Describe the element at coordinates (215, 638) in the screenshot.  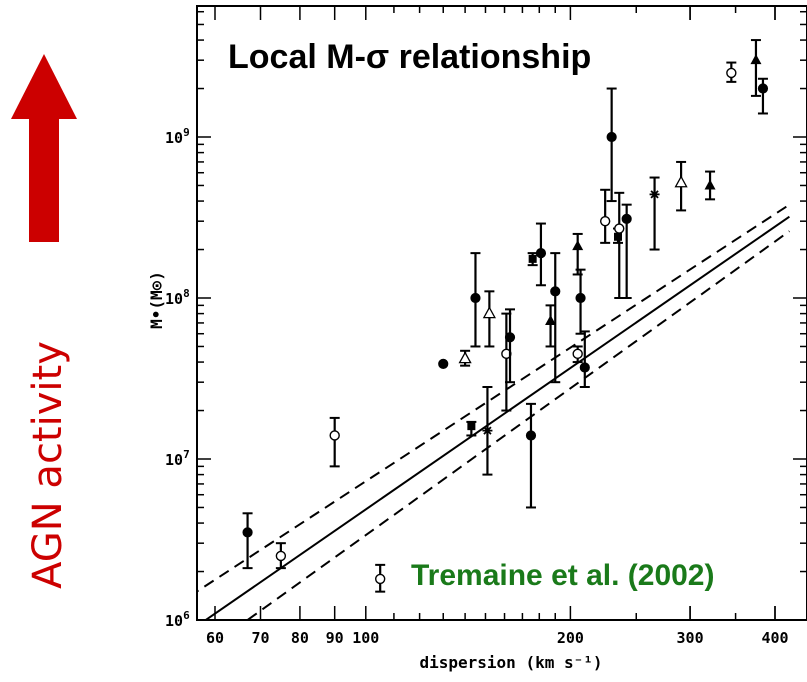
I see `x-tick-label: 60` at that location.